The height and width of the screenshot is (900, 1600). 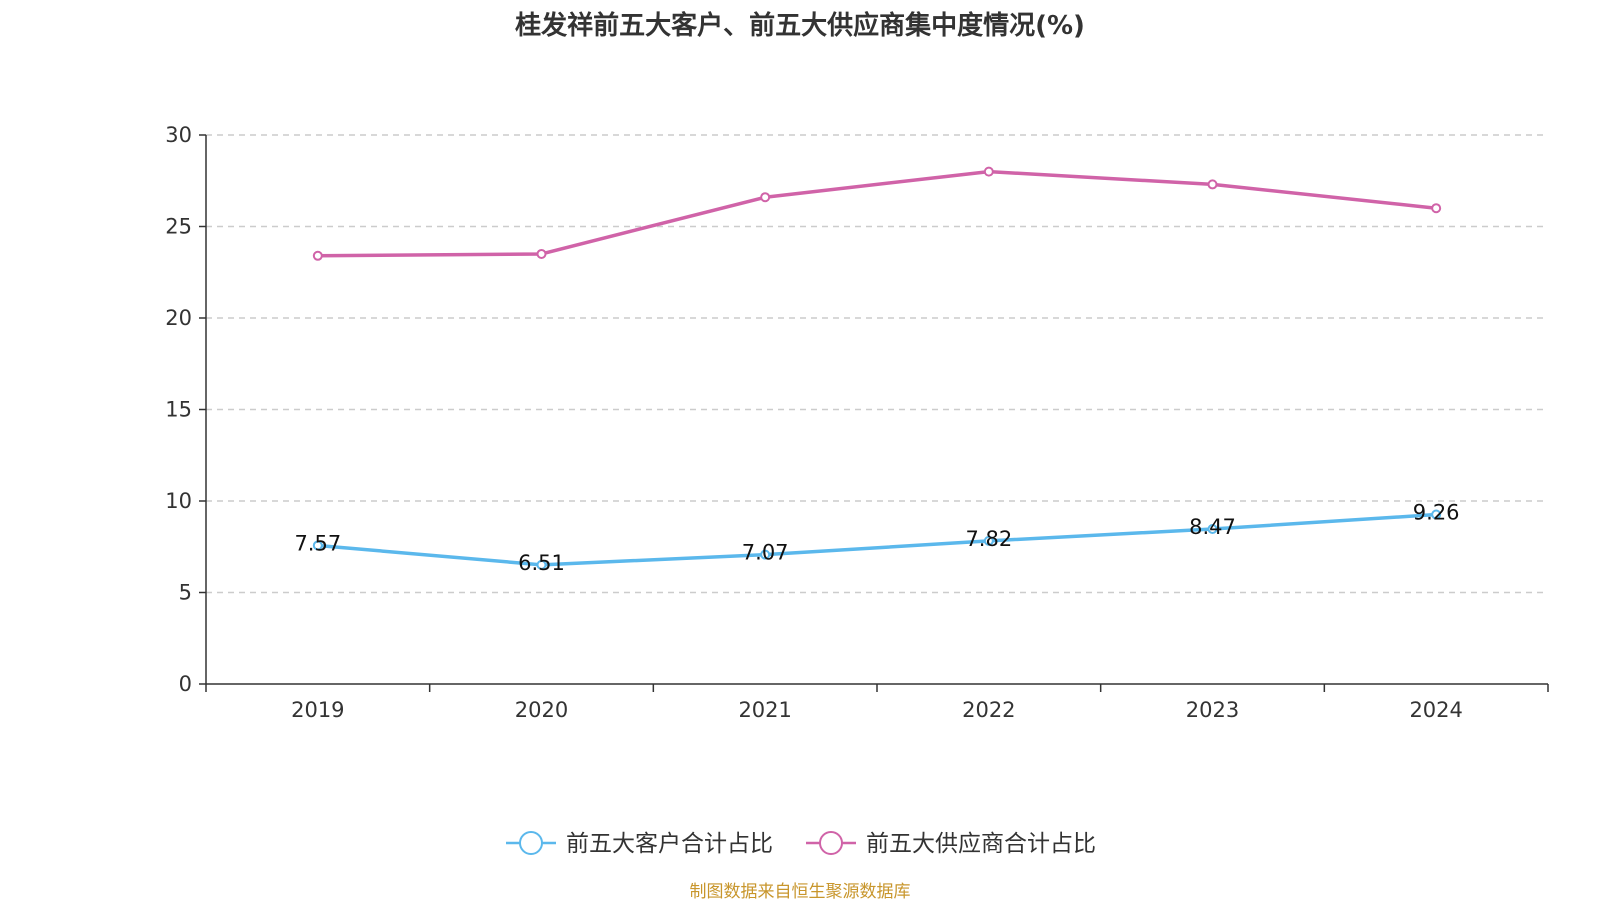 What do you see at coordinates (988, 710) in the screenshot?
I see `x-tick-label: 2022` at bounding box center [988, 710].